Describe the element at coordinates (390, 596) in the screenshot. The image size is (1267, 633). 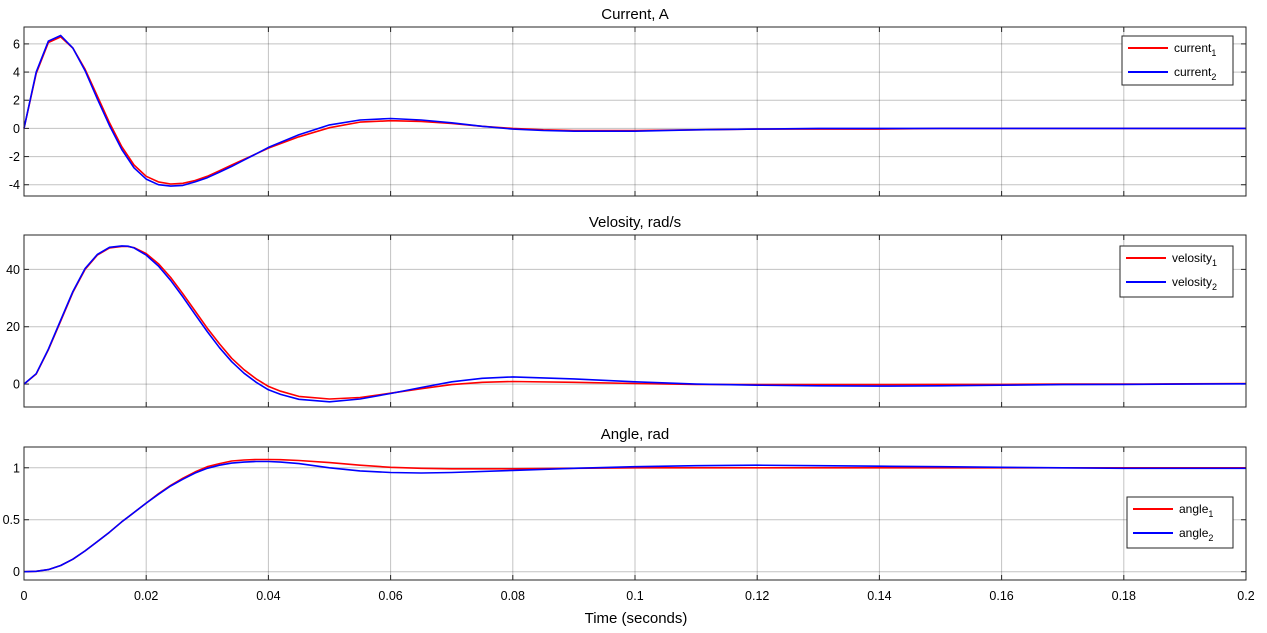
I see `x-tick-label: 0.06` at that location.